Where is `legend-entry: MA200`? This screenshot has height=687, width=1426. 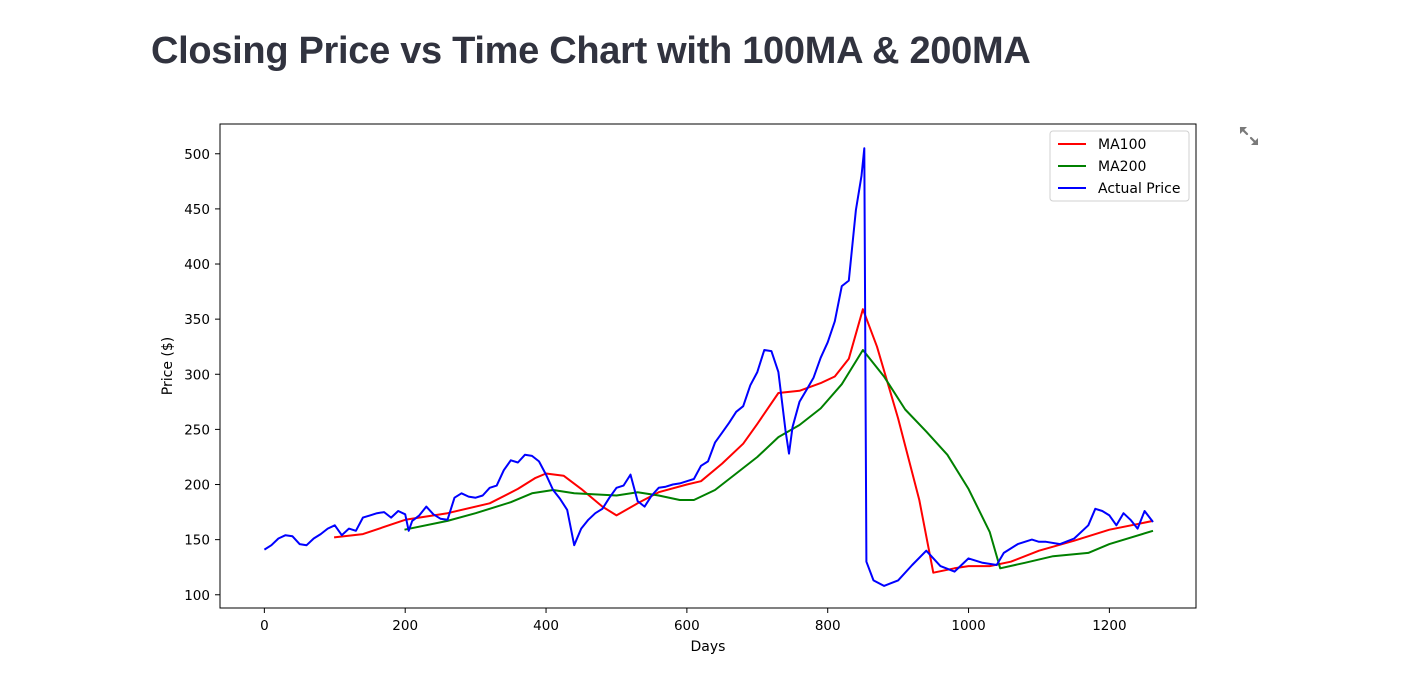 legend-entry: MA200 is located at coordinates (1122, 167).